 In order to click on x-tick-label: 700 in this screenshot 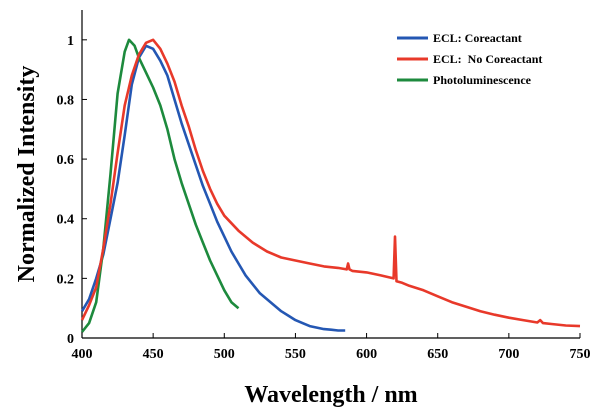, I will do `click(508, 354)`.